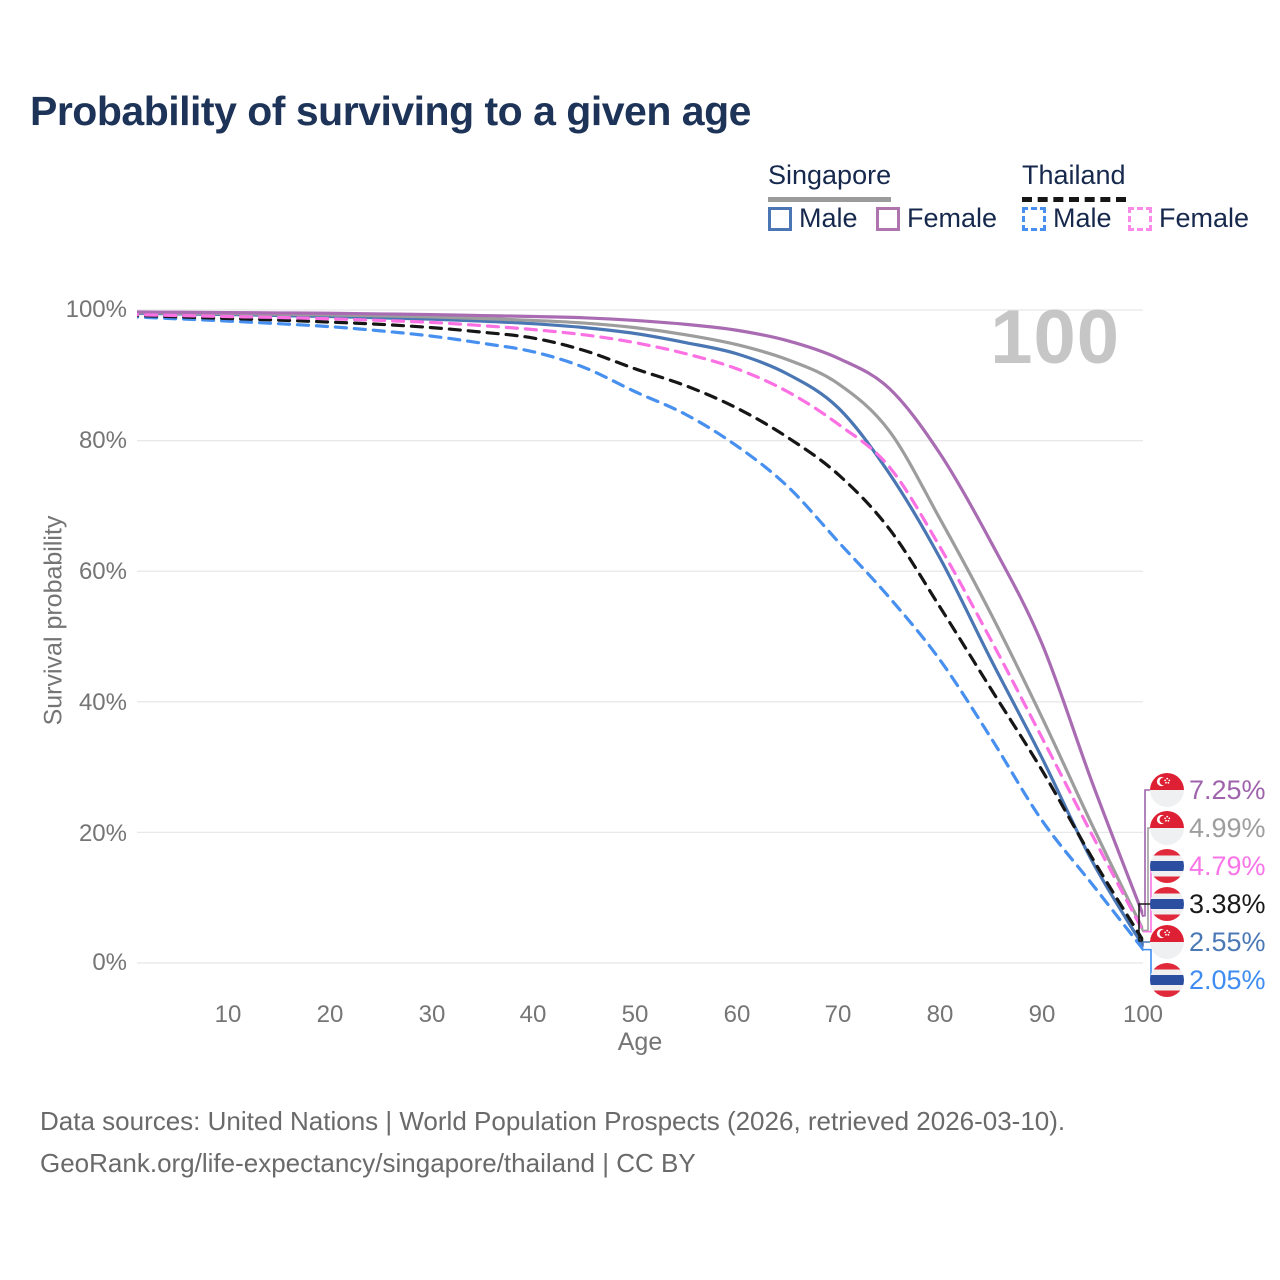 This screenshot has width=1280, height=1280. What do you see at coordinates (1227, 827) in the screenshot?
I see `end-value: 4.99%` at bounding box center [1227, 827].